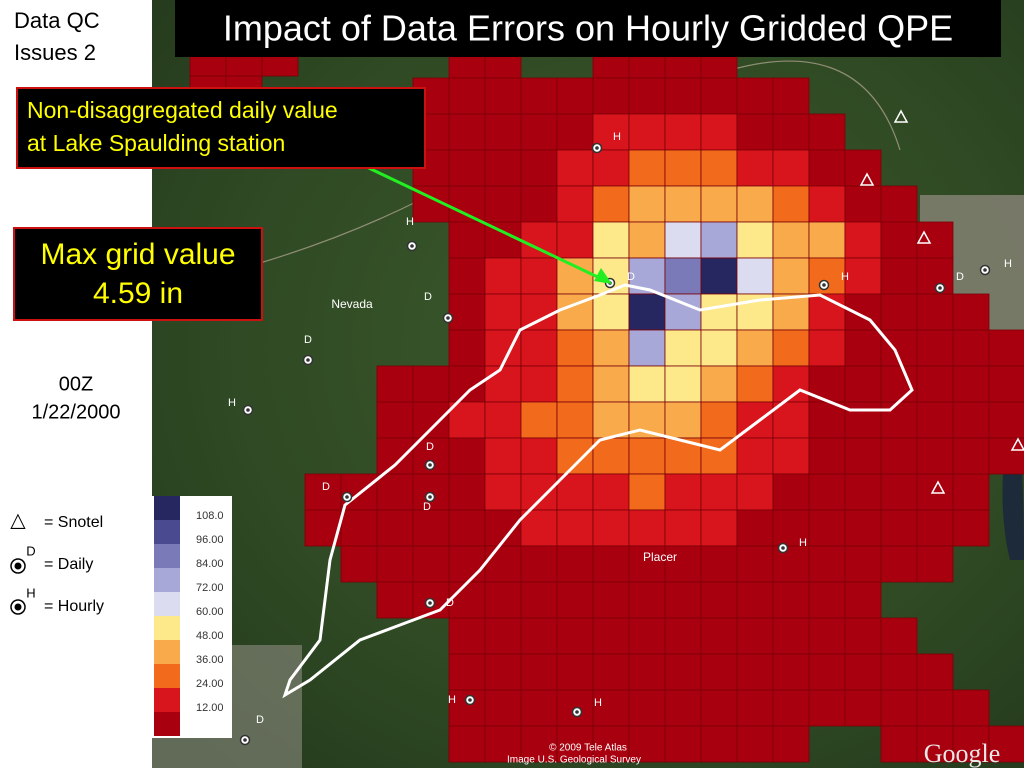 The image size is (1024, 768). Describe the element at coordinates (210, 516) in the screenshot. I see `legend-label: 108.0` at that location.